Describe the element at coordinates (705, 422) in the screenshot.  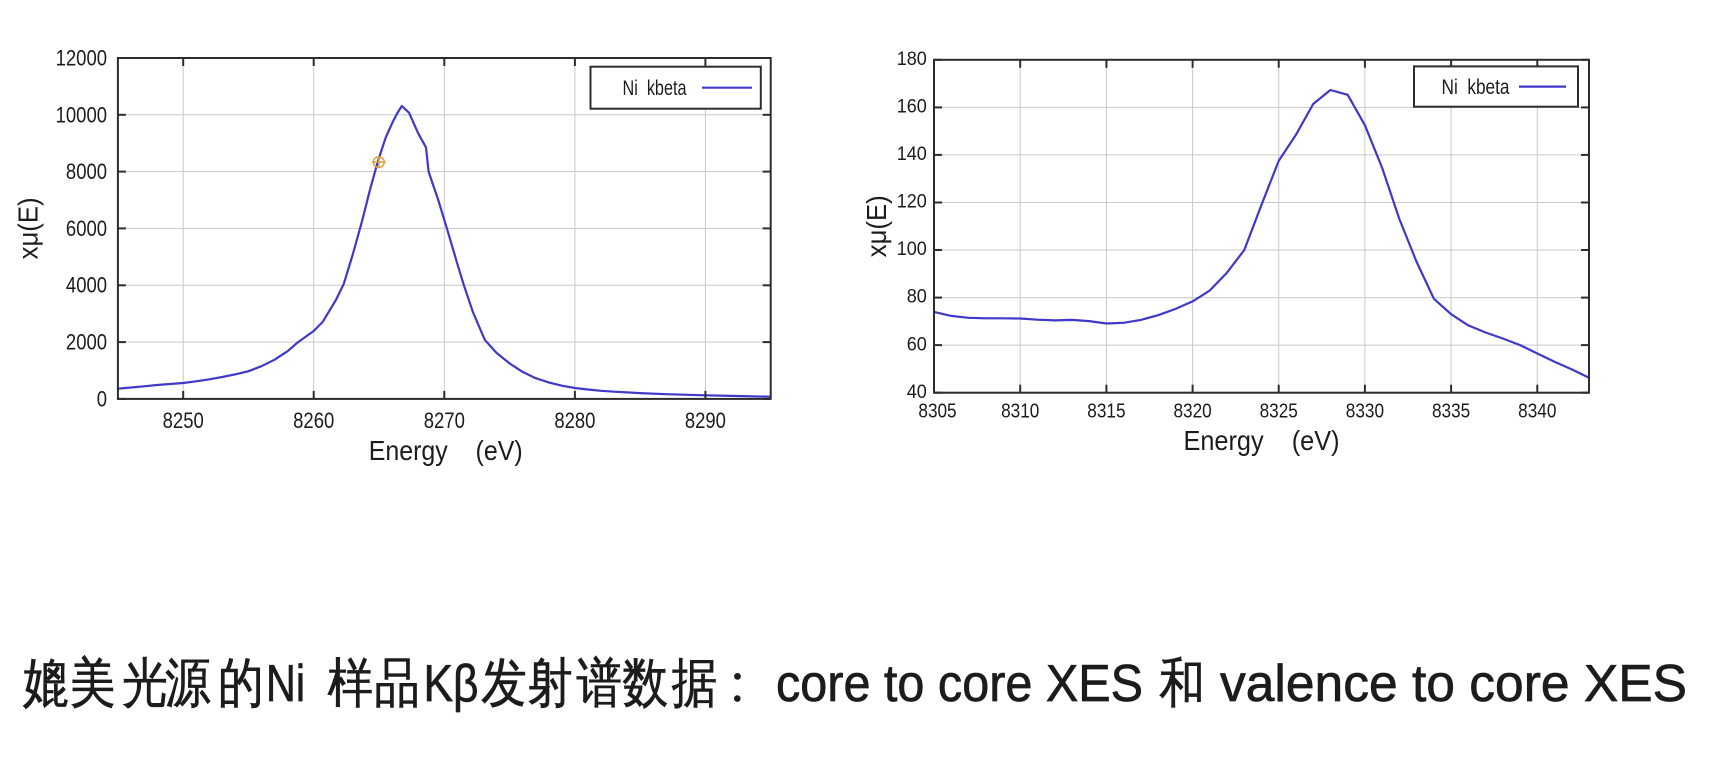
I see `svg-text: 8290` at that location.